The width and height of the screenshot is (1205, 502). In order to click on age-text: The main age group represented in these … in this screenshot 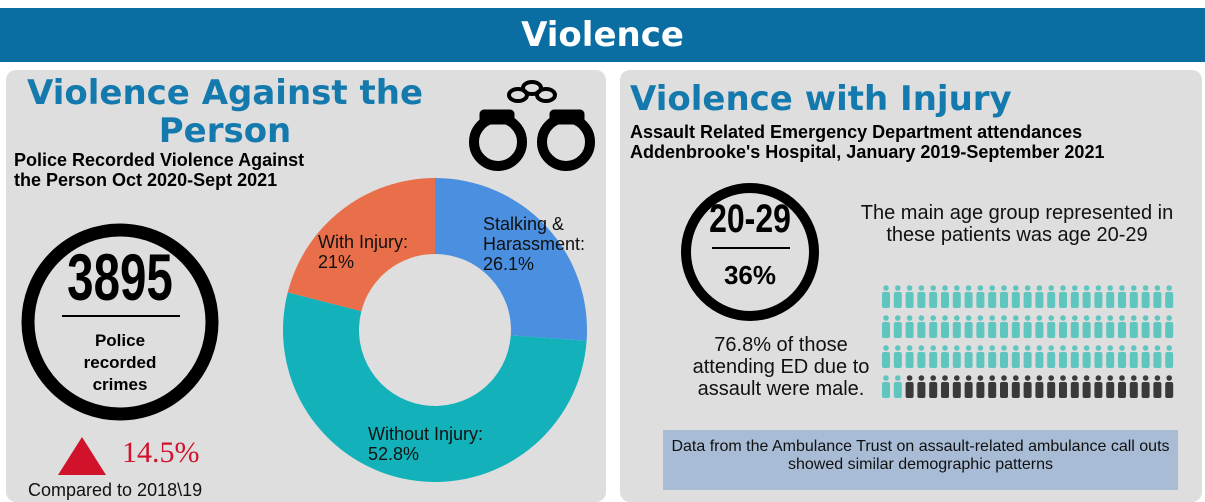, I will do `click(1017, 224)`.